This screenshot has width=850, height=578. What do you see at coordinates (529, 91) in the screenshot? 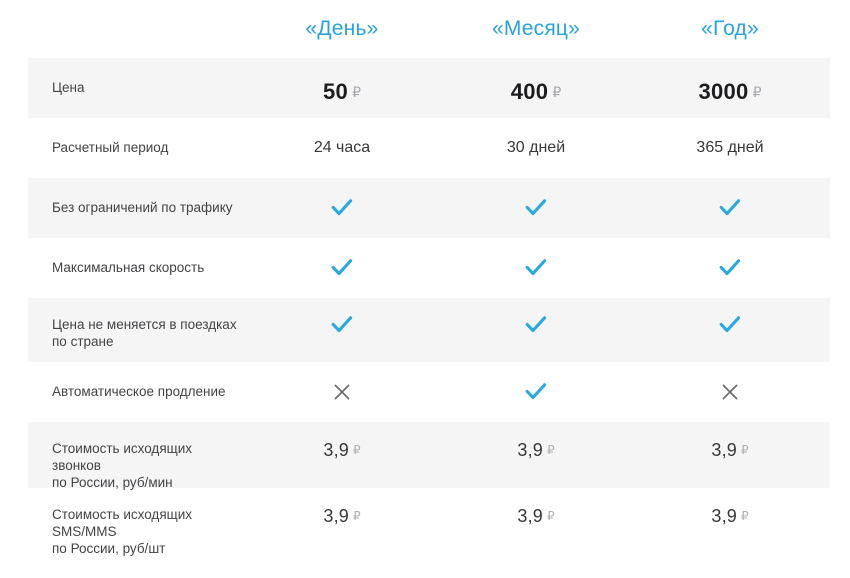
I see `price-amount: 400` at bounding box center [529, 91].